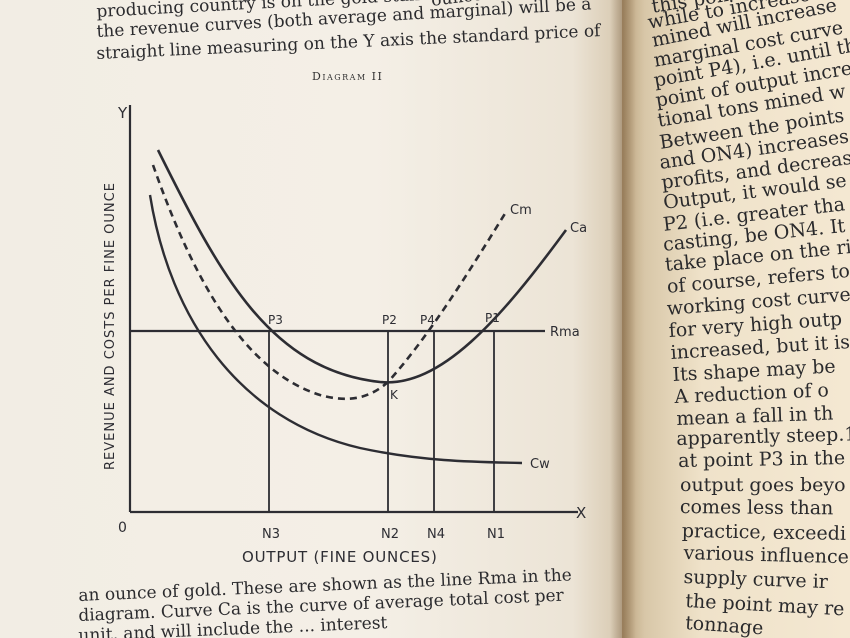 The height and width of the screenshot is (638, 850). What do you see at coordinates (540, 464) in the screenshot?
I see `cw-label: Cw` at bounding box center [540, 464].